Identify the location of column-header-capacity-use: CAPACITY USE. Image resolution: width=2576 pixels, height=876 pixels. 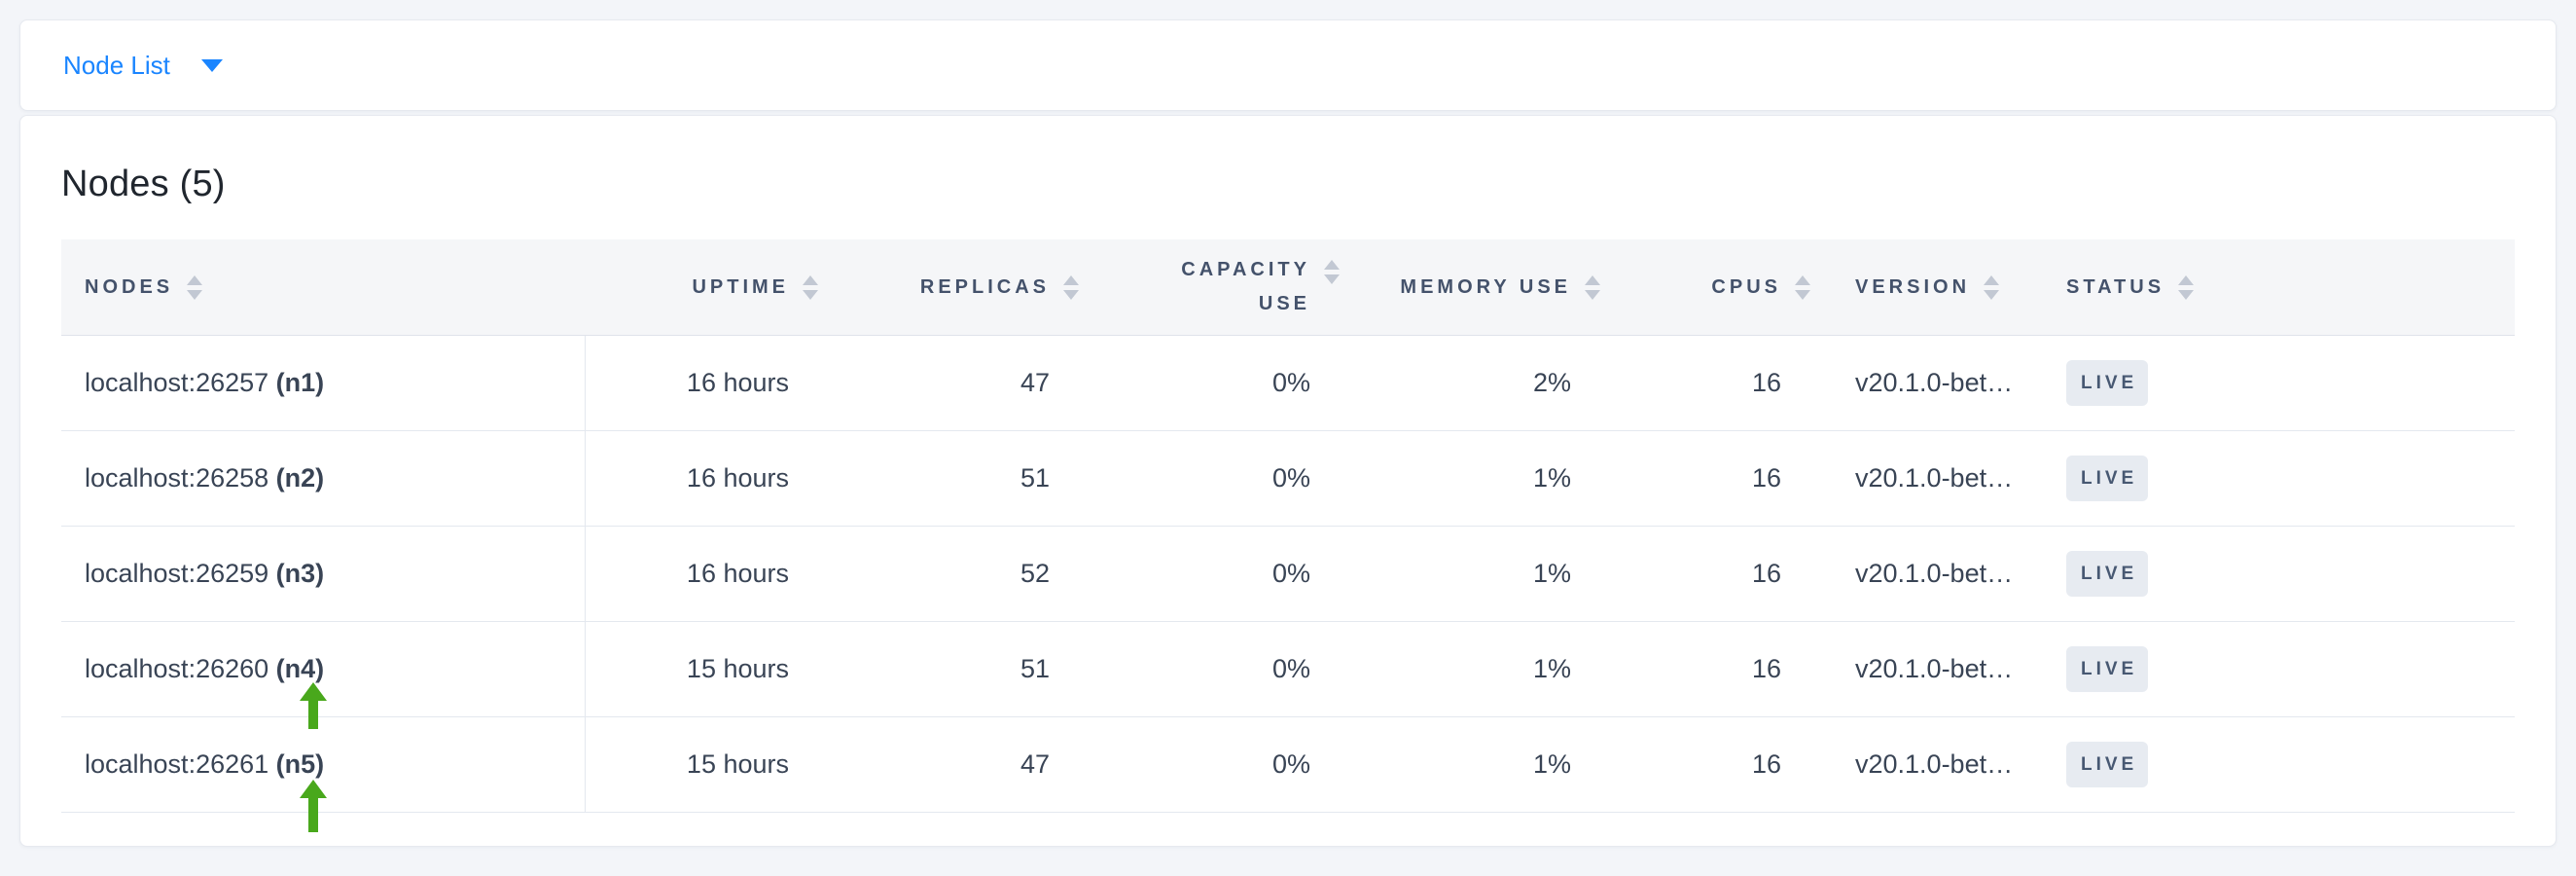
(1195, 288).